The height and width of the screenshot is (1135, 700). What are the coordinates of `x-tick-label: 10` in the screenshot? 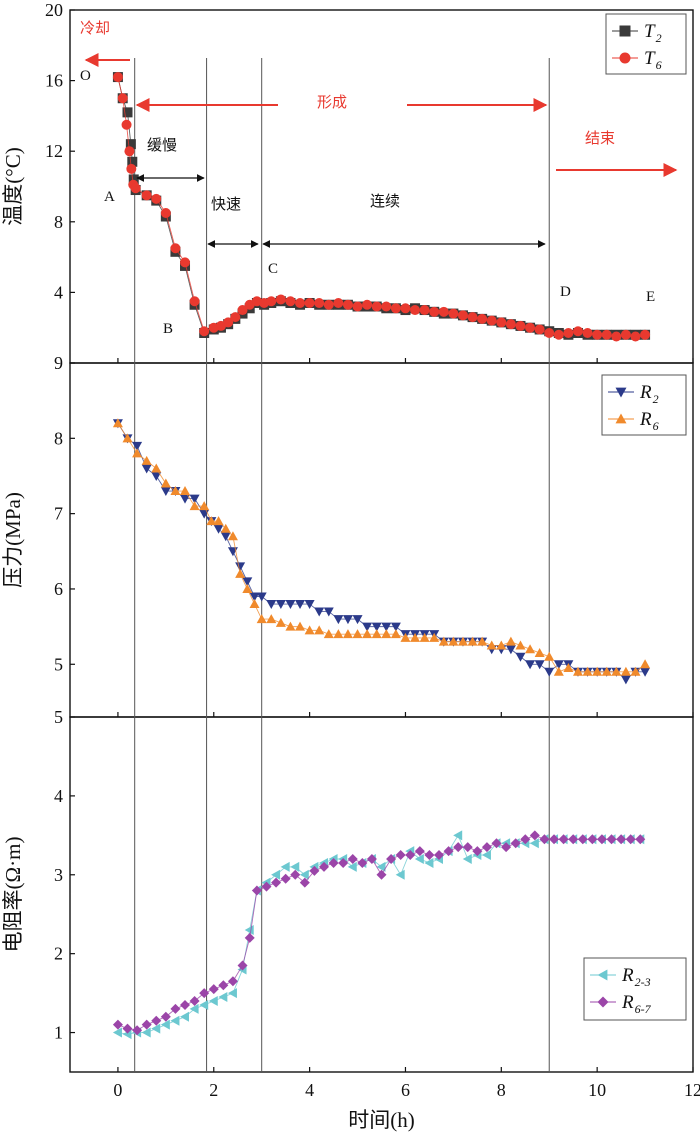 It's located at (597, 1090).